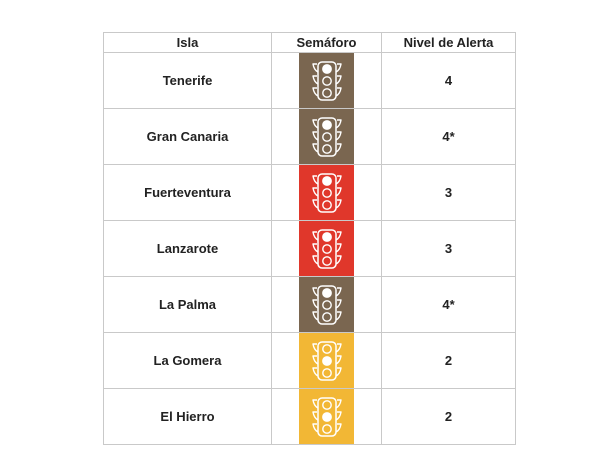  Describe the element at coordinates (187, 248) in the screenshot. I see `island-name: Lanzarote` at that location.